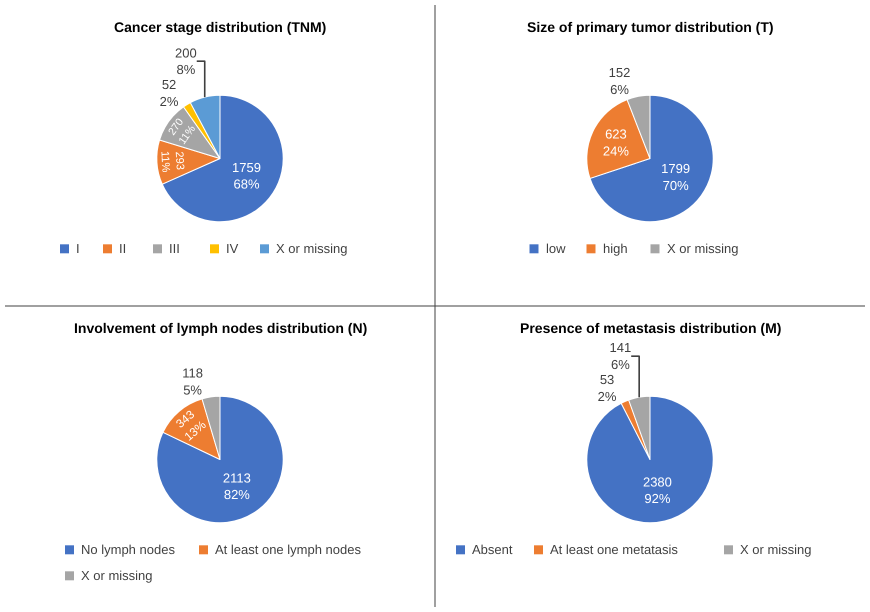  What do you see at coordinates (651, 328) in the screenshot?
I see `chart-title: Presence of metastasis distribution (M)` at bounding box center [651, 328].